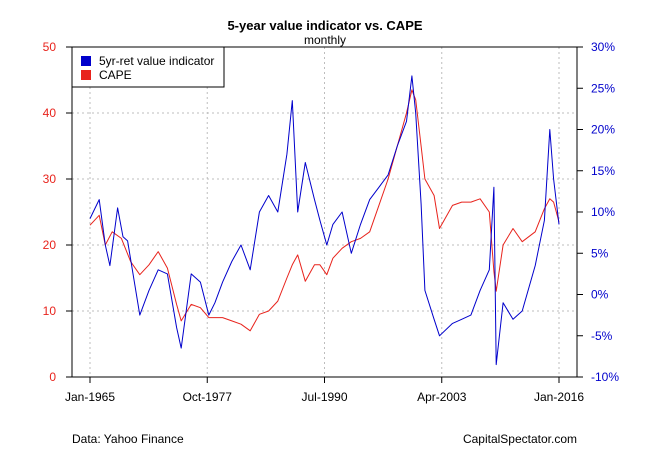 This screenshot has width=650, height=450. Describe the element at coordinates (90, 397) in the screenshot. I see `x-tick-label: Jan-1965` at that location.